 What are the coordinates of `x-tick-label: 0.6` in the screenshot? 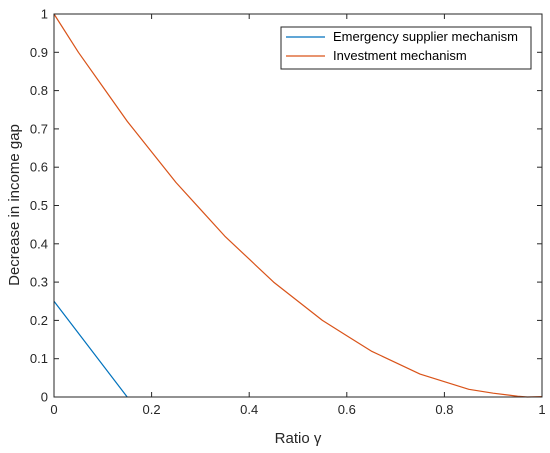 It's located at (347, 409).